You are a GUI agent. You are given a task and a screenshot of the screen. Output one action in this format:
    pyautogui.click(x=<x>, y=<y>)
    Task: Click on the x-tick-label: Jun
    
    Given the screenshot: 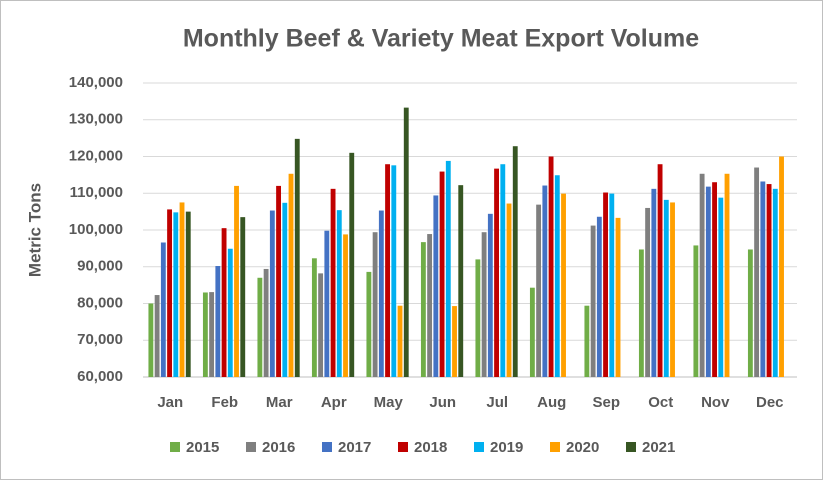 What is the action you would take?
    pyautogui.click(x=442, y=402)
    